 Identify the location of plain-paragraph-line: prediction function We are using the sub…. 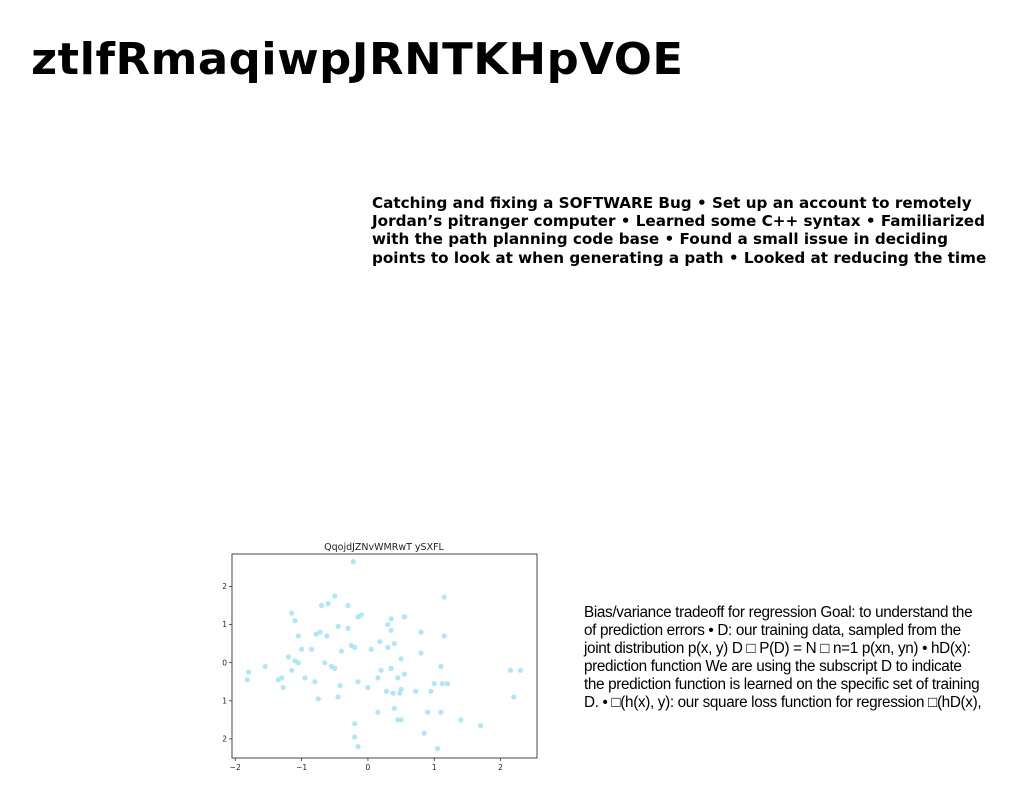
(773, 666).